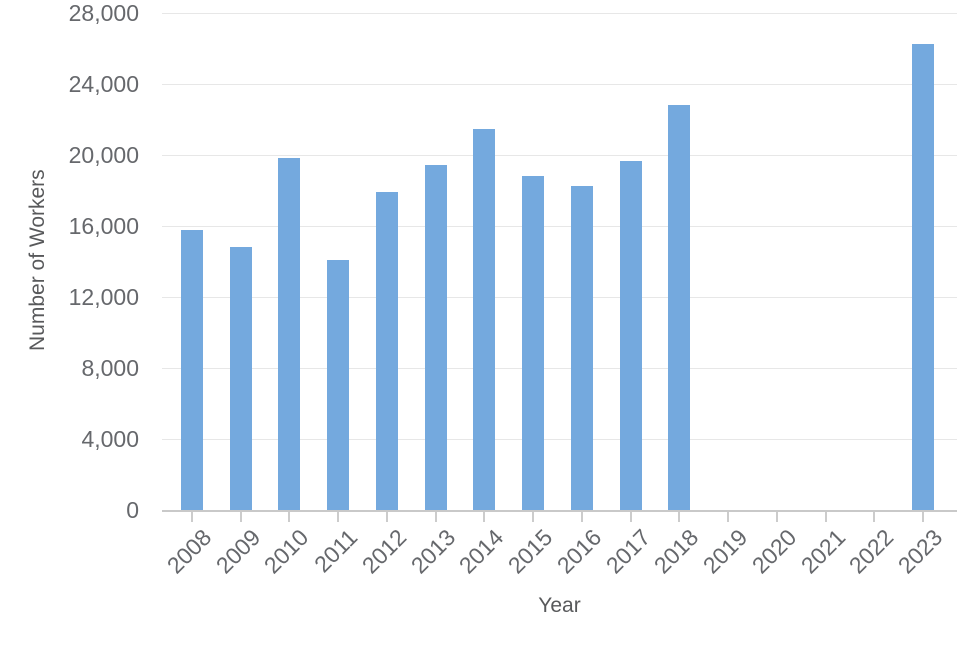  I want to click on bar-2016, so click(581, 348).